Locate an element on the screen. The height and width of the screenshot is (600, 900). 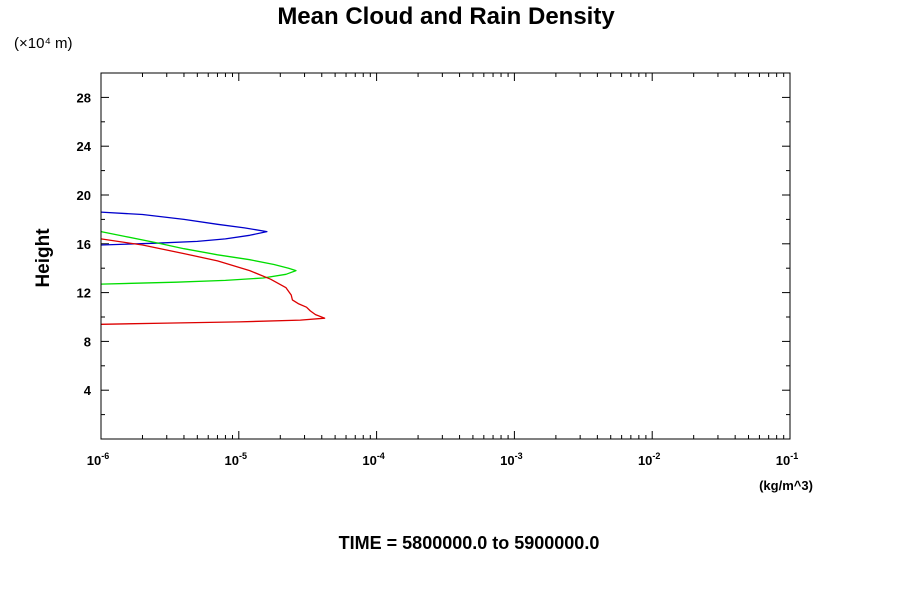
y-scale-note: (×10⁴ m) is located at coordinates (43, 43).